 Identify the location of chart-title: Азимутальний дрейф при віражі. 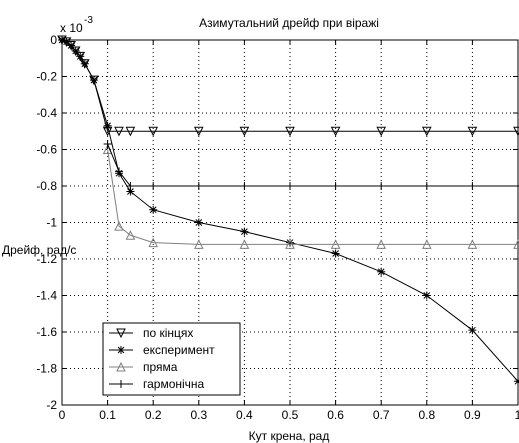
(289, 23).